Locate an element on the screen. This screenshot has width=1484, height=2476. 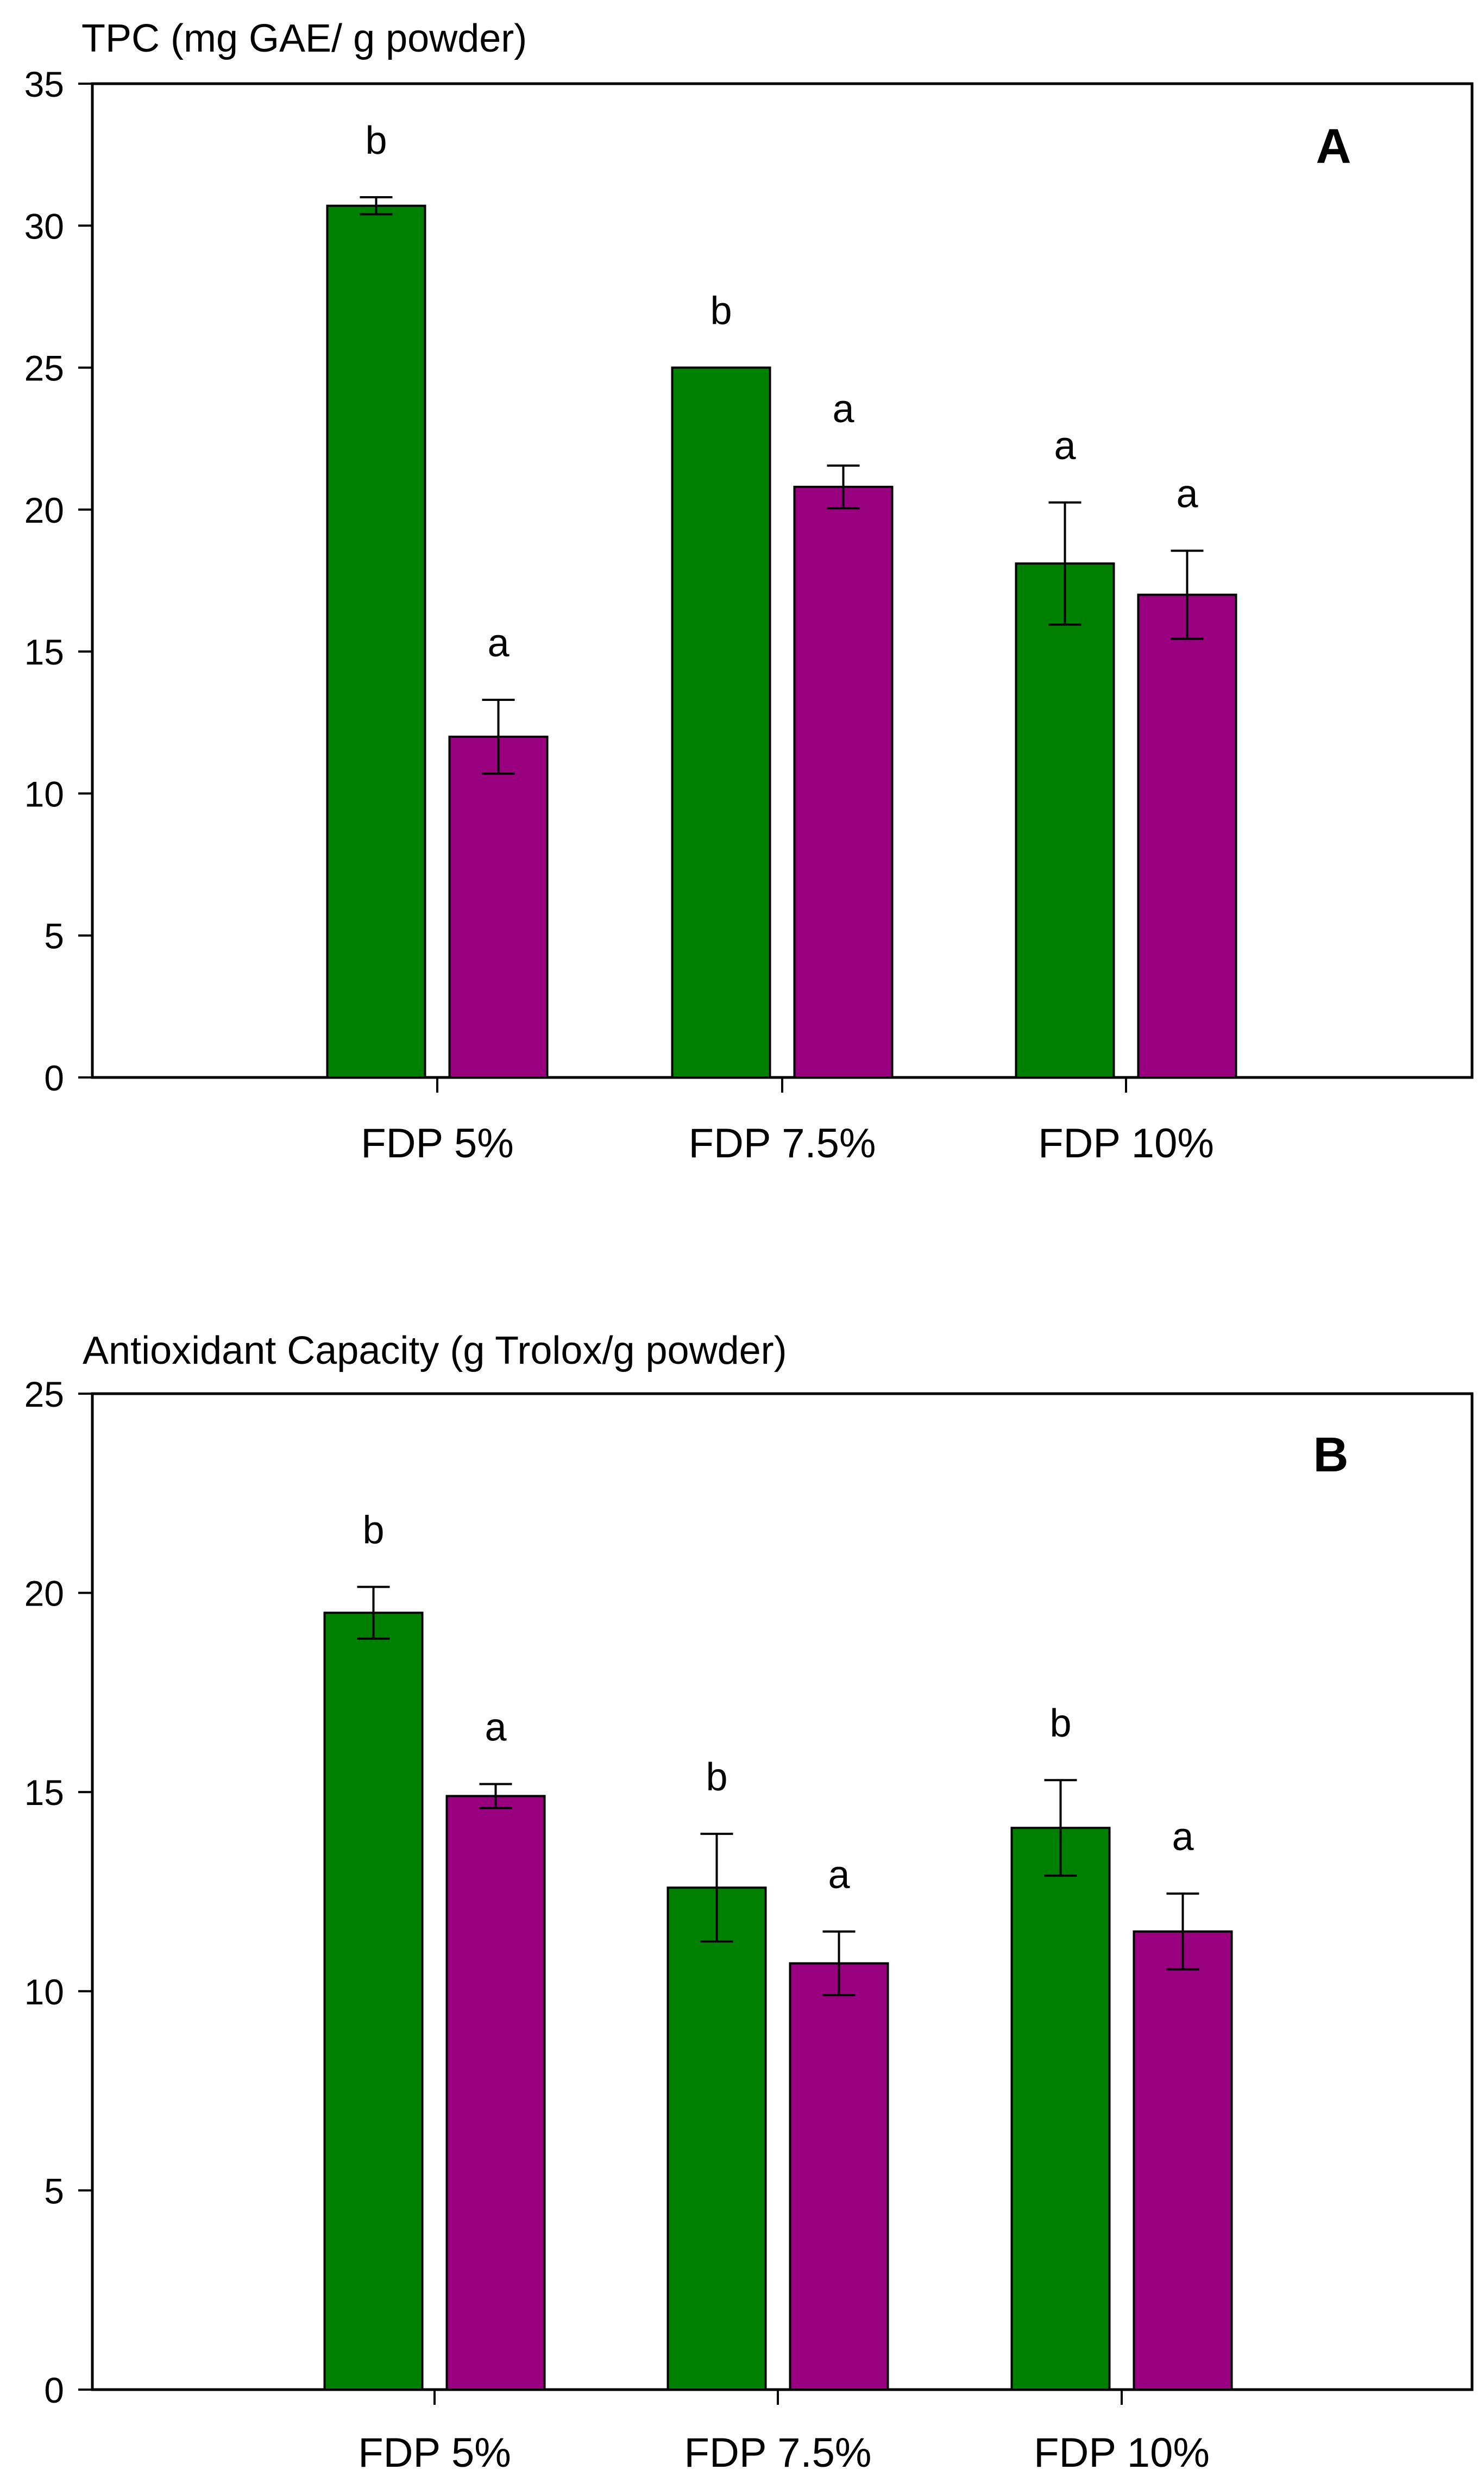
panel-label: B is located at coordinates (1331, 1455).